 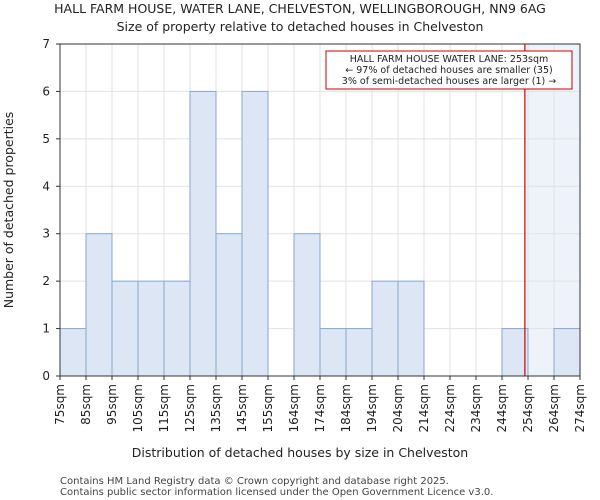 I want to click on x-tick-label-85sqm: 85sqm, so click(x=86, y=404).